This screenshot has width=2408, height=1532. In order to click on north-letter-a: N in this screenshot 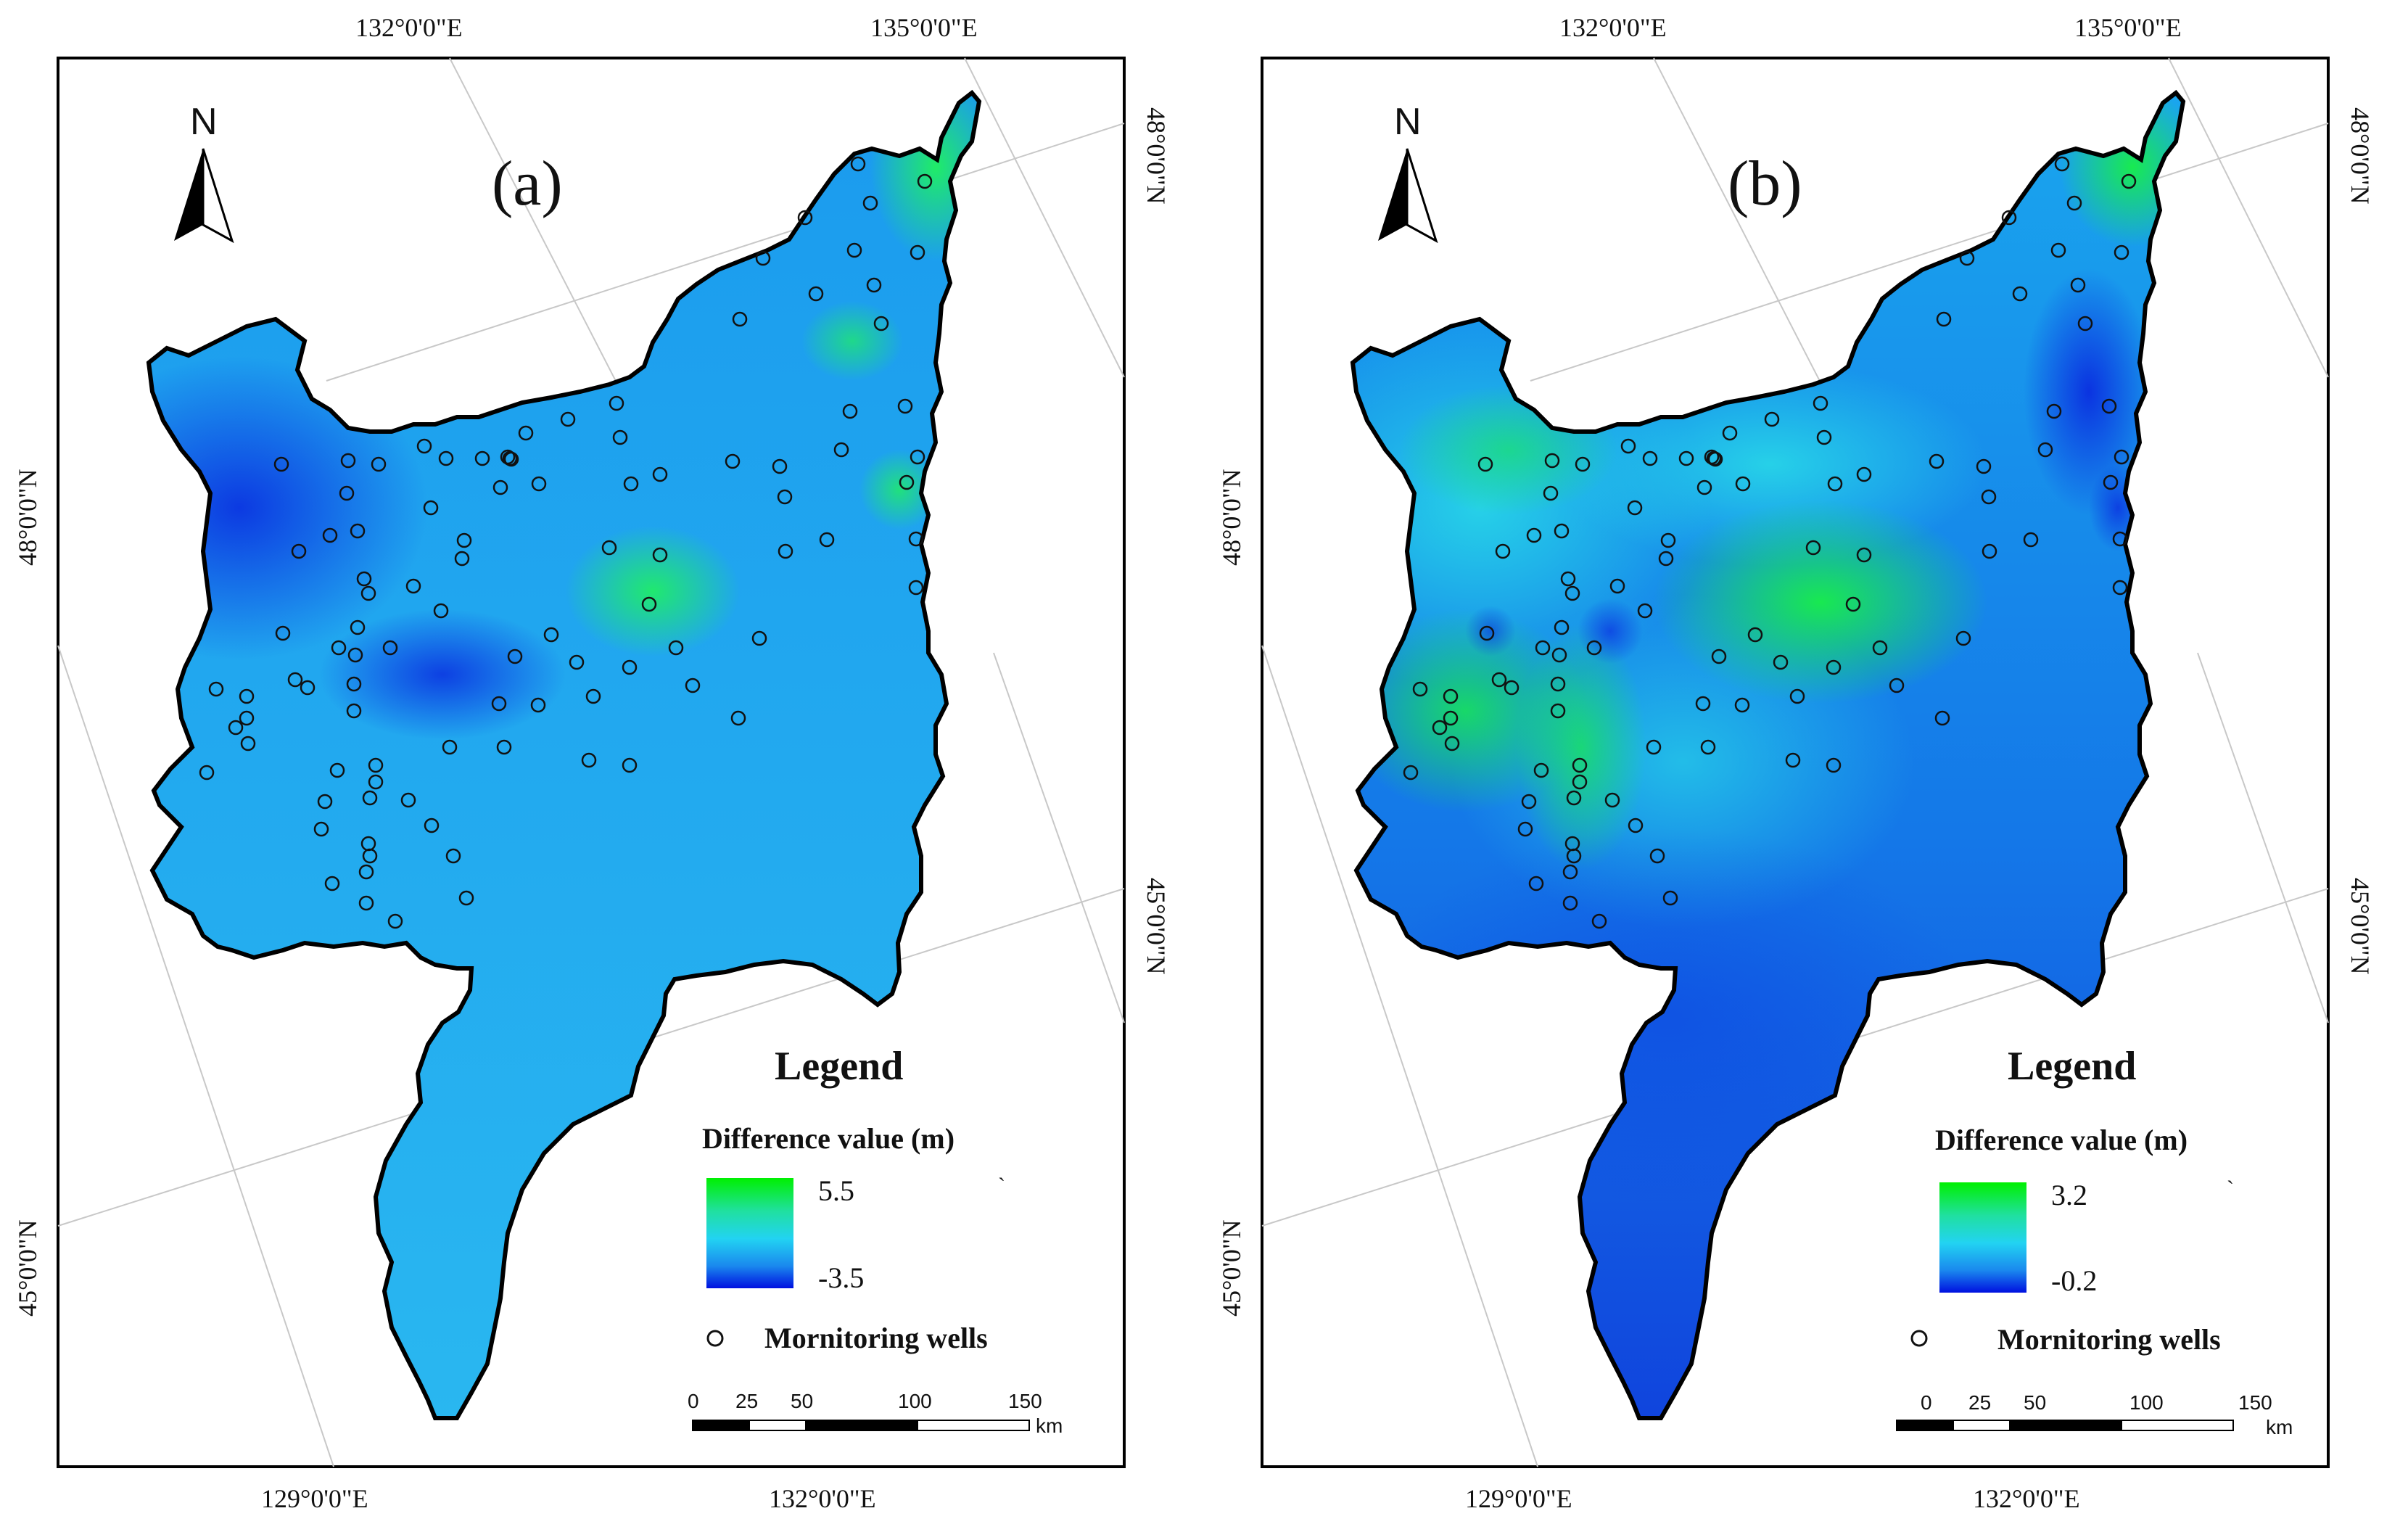, I will do `click(204, 122)`.